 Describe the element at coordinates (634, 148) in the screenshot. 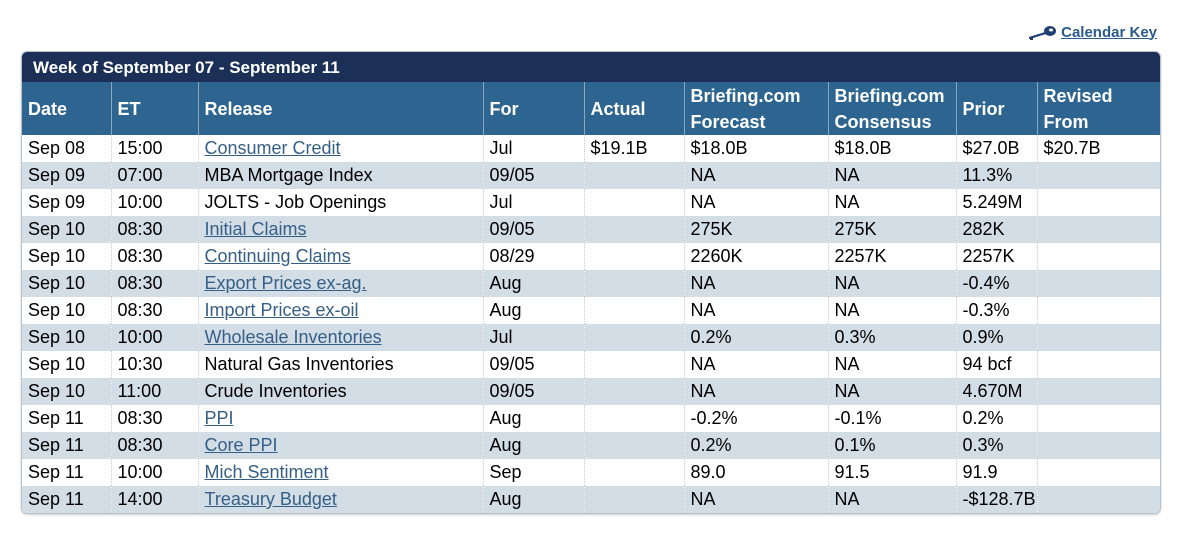

I see `cell-actual: $19.1B` at that location.